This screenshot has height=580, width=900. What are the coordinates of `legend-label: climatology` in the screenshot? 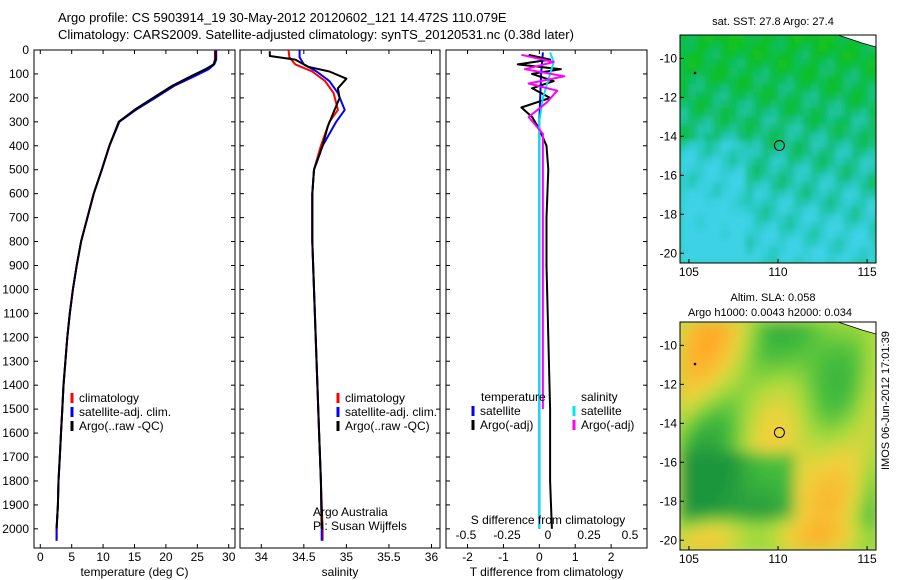 It's located at (375, 398).